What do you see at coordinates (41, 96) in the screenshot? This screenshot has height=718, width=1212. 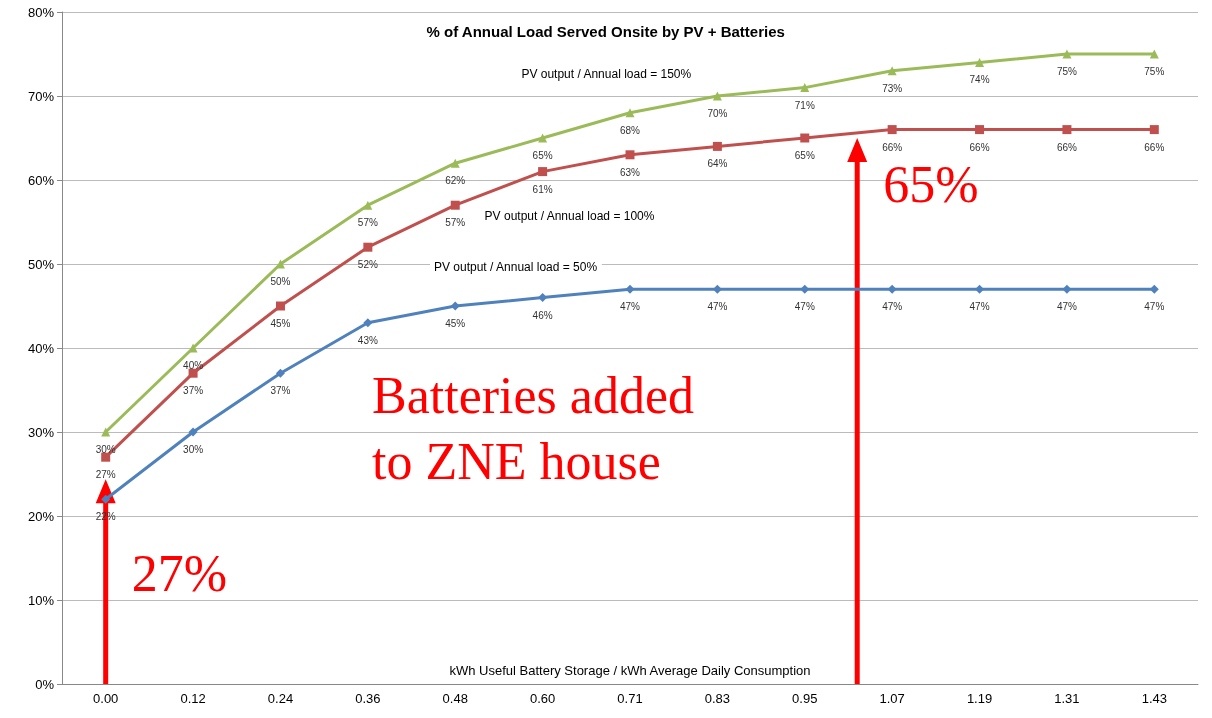 I see `y-tick-label: 70%` at bounding box center [41, 96].